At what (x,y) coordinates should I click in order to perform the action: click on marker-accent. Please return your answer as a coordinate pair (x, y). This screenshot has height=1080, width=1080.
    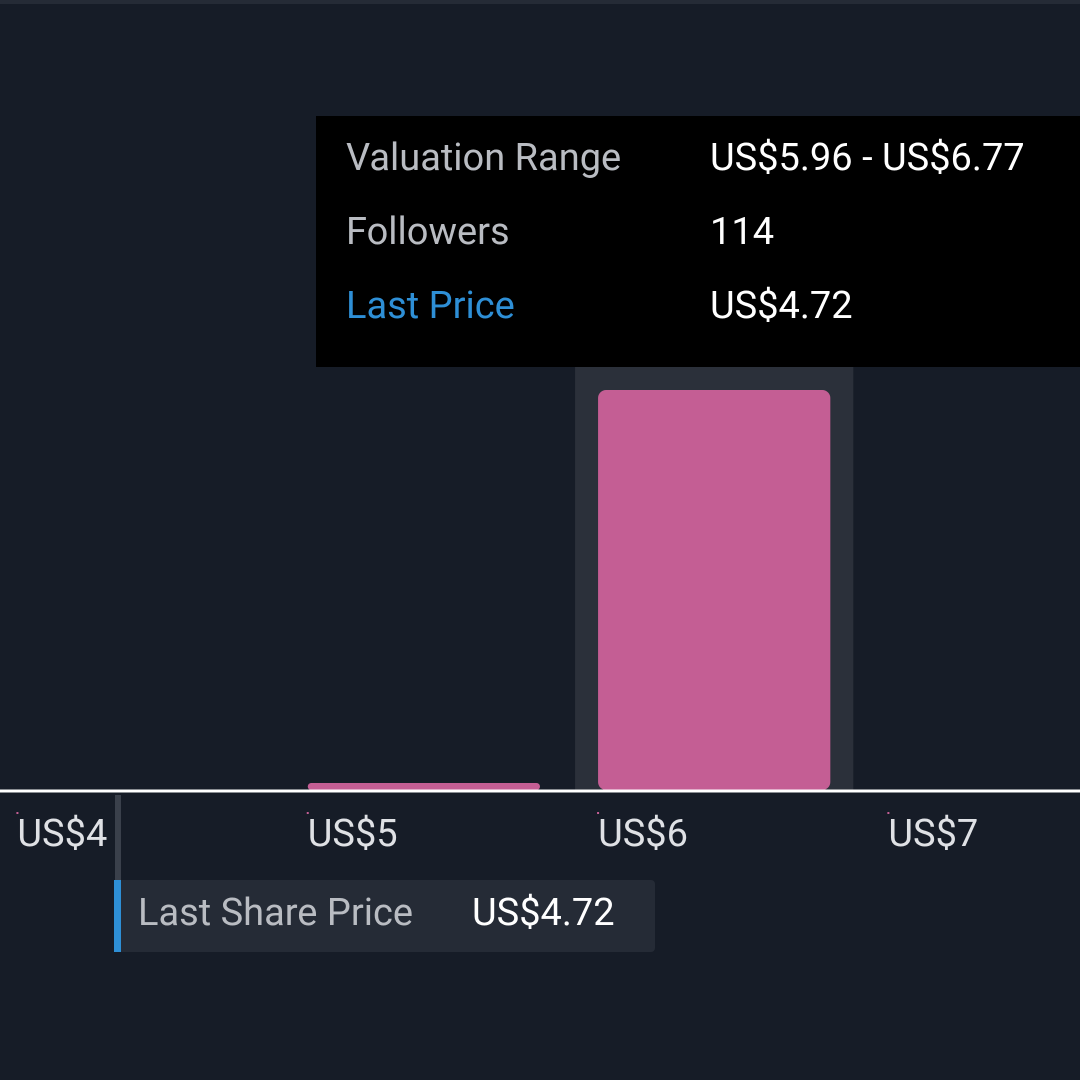
    Looking at the image, I should click on (117, 916).